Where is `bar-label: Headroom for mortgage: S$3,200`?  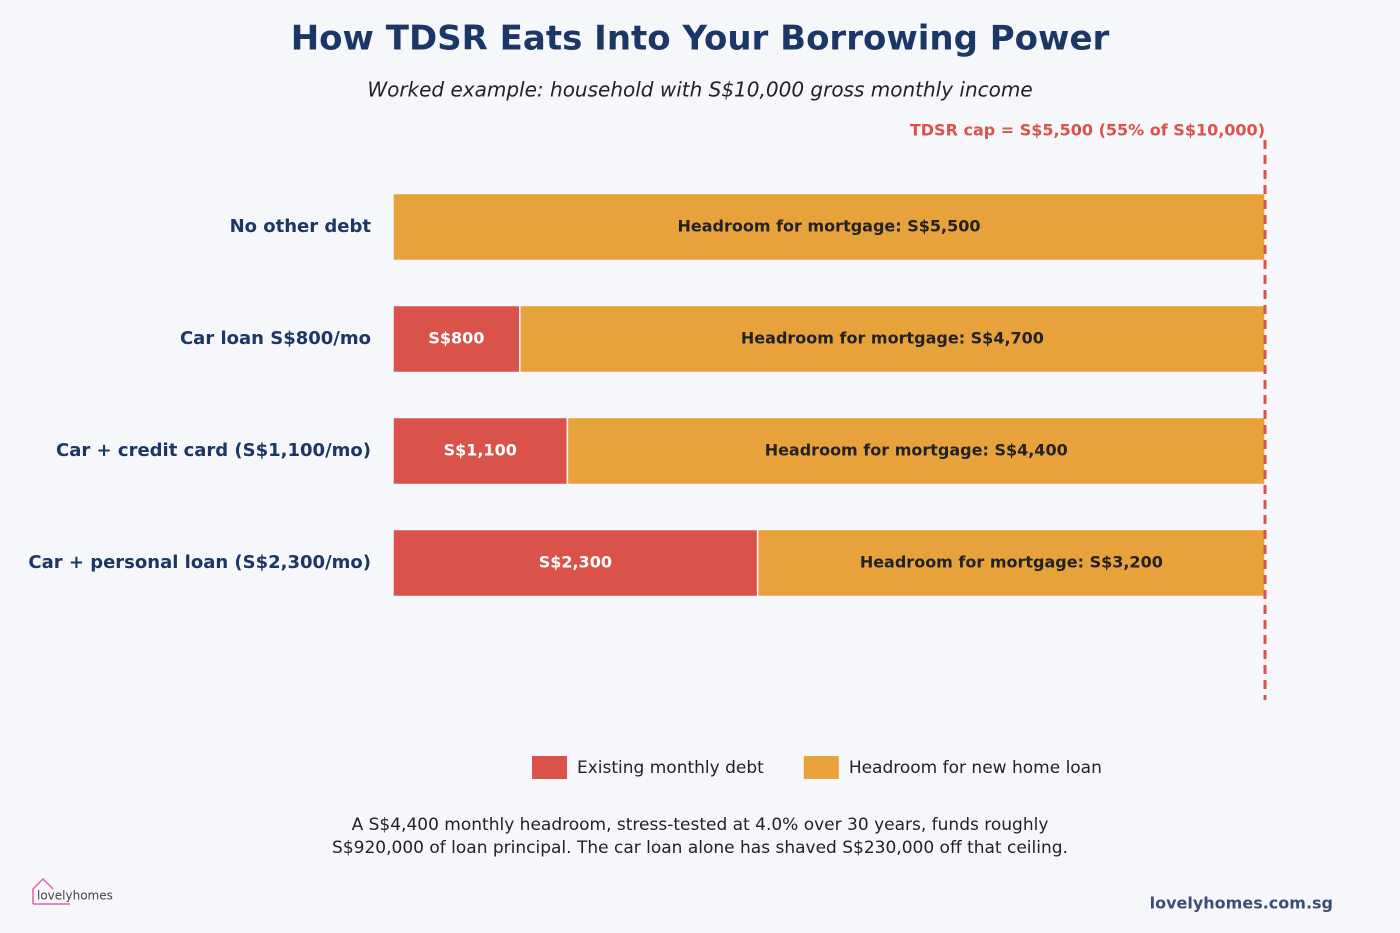 bar-label: Headroom for mortgage: S$3,200 is located at coordinates (1011, 562).